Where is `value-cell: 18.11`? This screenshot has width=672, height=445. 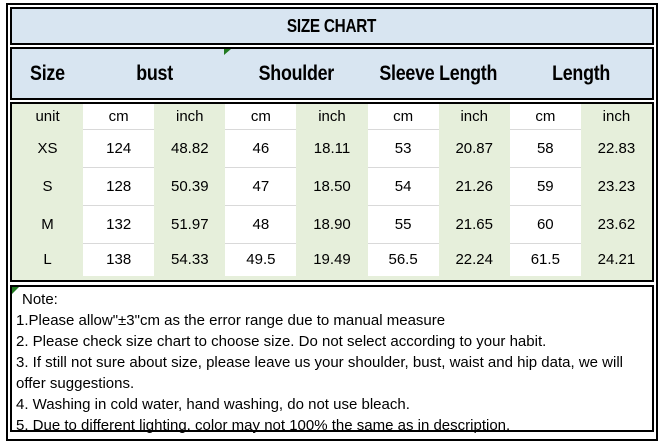
value-cell: 18.11 is located at coordinates (332, 148).